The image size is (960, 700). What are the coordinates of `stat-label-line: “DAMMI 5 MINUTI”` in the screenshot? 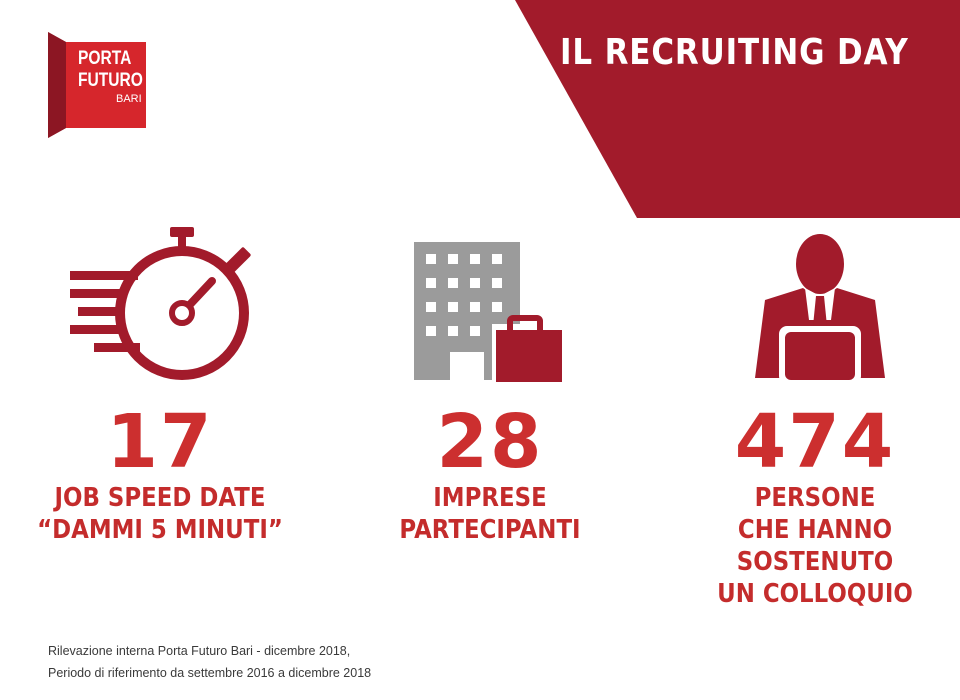 It's located at (160, 530).